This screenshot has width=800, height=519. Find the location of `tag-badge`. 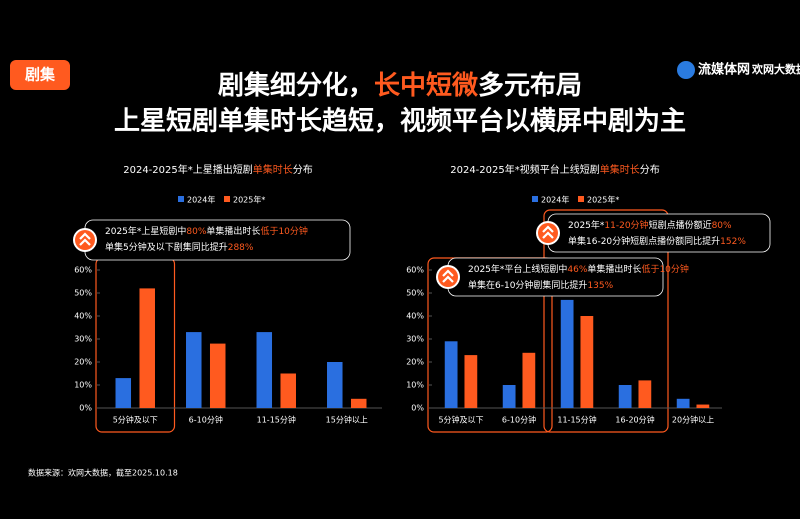

tag-badge is located at coordinates (40, 75).